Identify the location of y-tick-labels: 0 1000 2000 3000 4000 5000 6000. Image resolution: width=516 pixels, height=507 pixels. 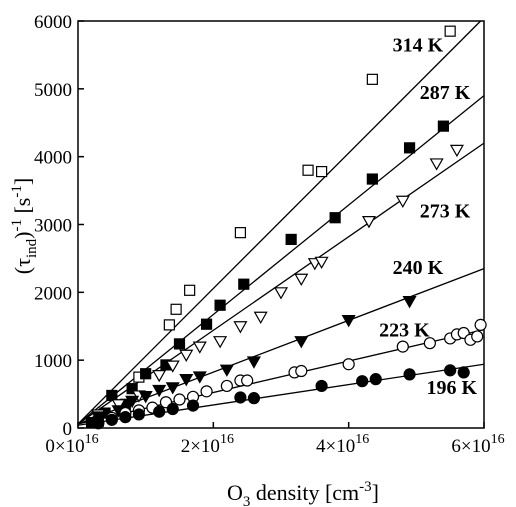
(53, 226).